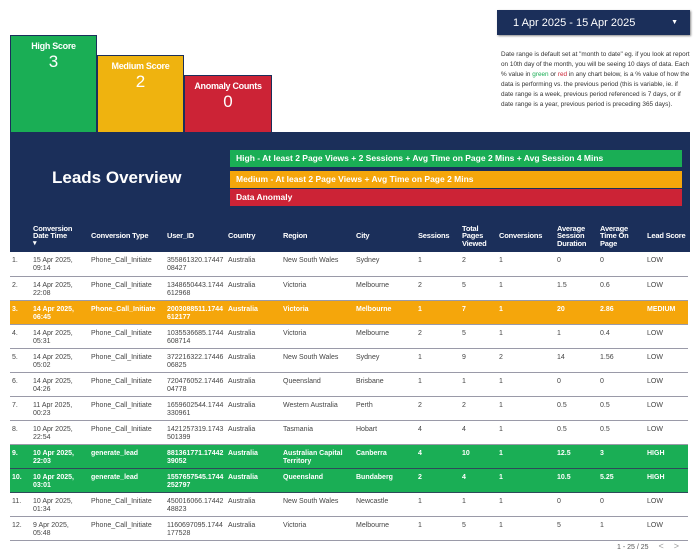 This screenshot has width=700, height=559. Describe the element at coordinates (385, 480) in the screenshot. I see `cell-city: Bundaberg` at that location.